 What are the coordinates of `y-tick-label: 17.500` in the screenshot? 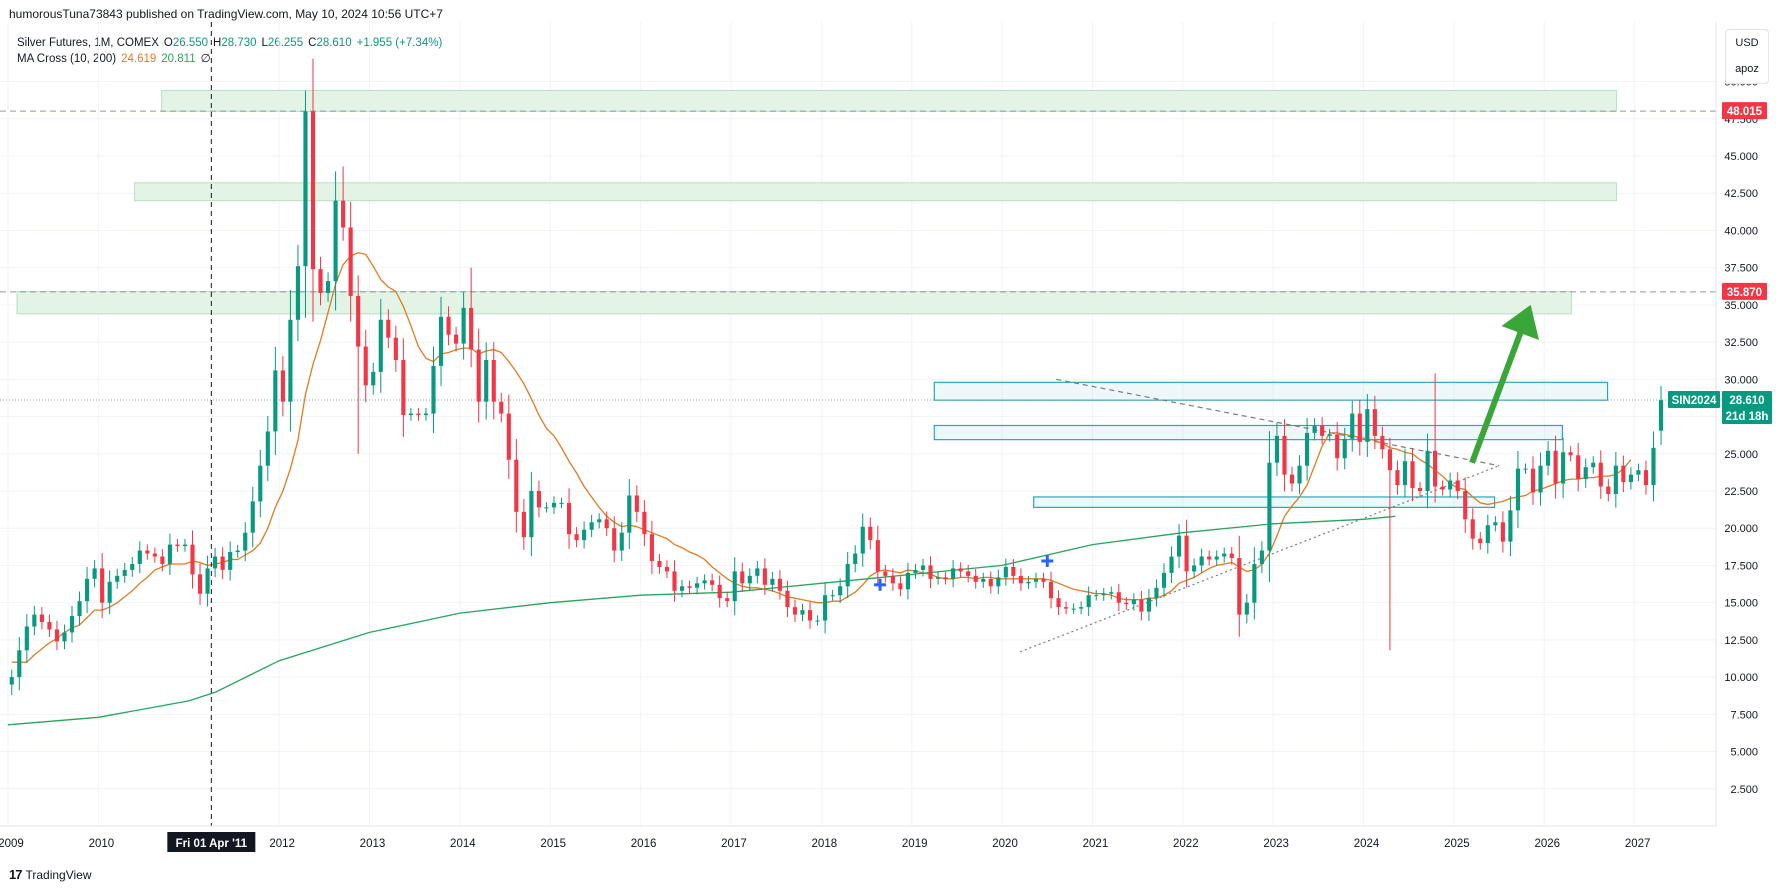 It's located at (1741, 566).